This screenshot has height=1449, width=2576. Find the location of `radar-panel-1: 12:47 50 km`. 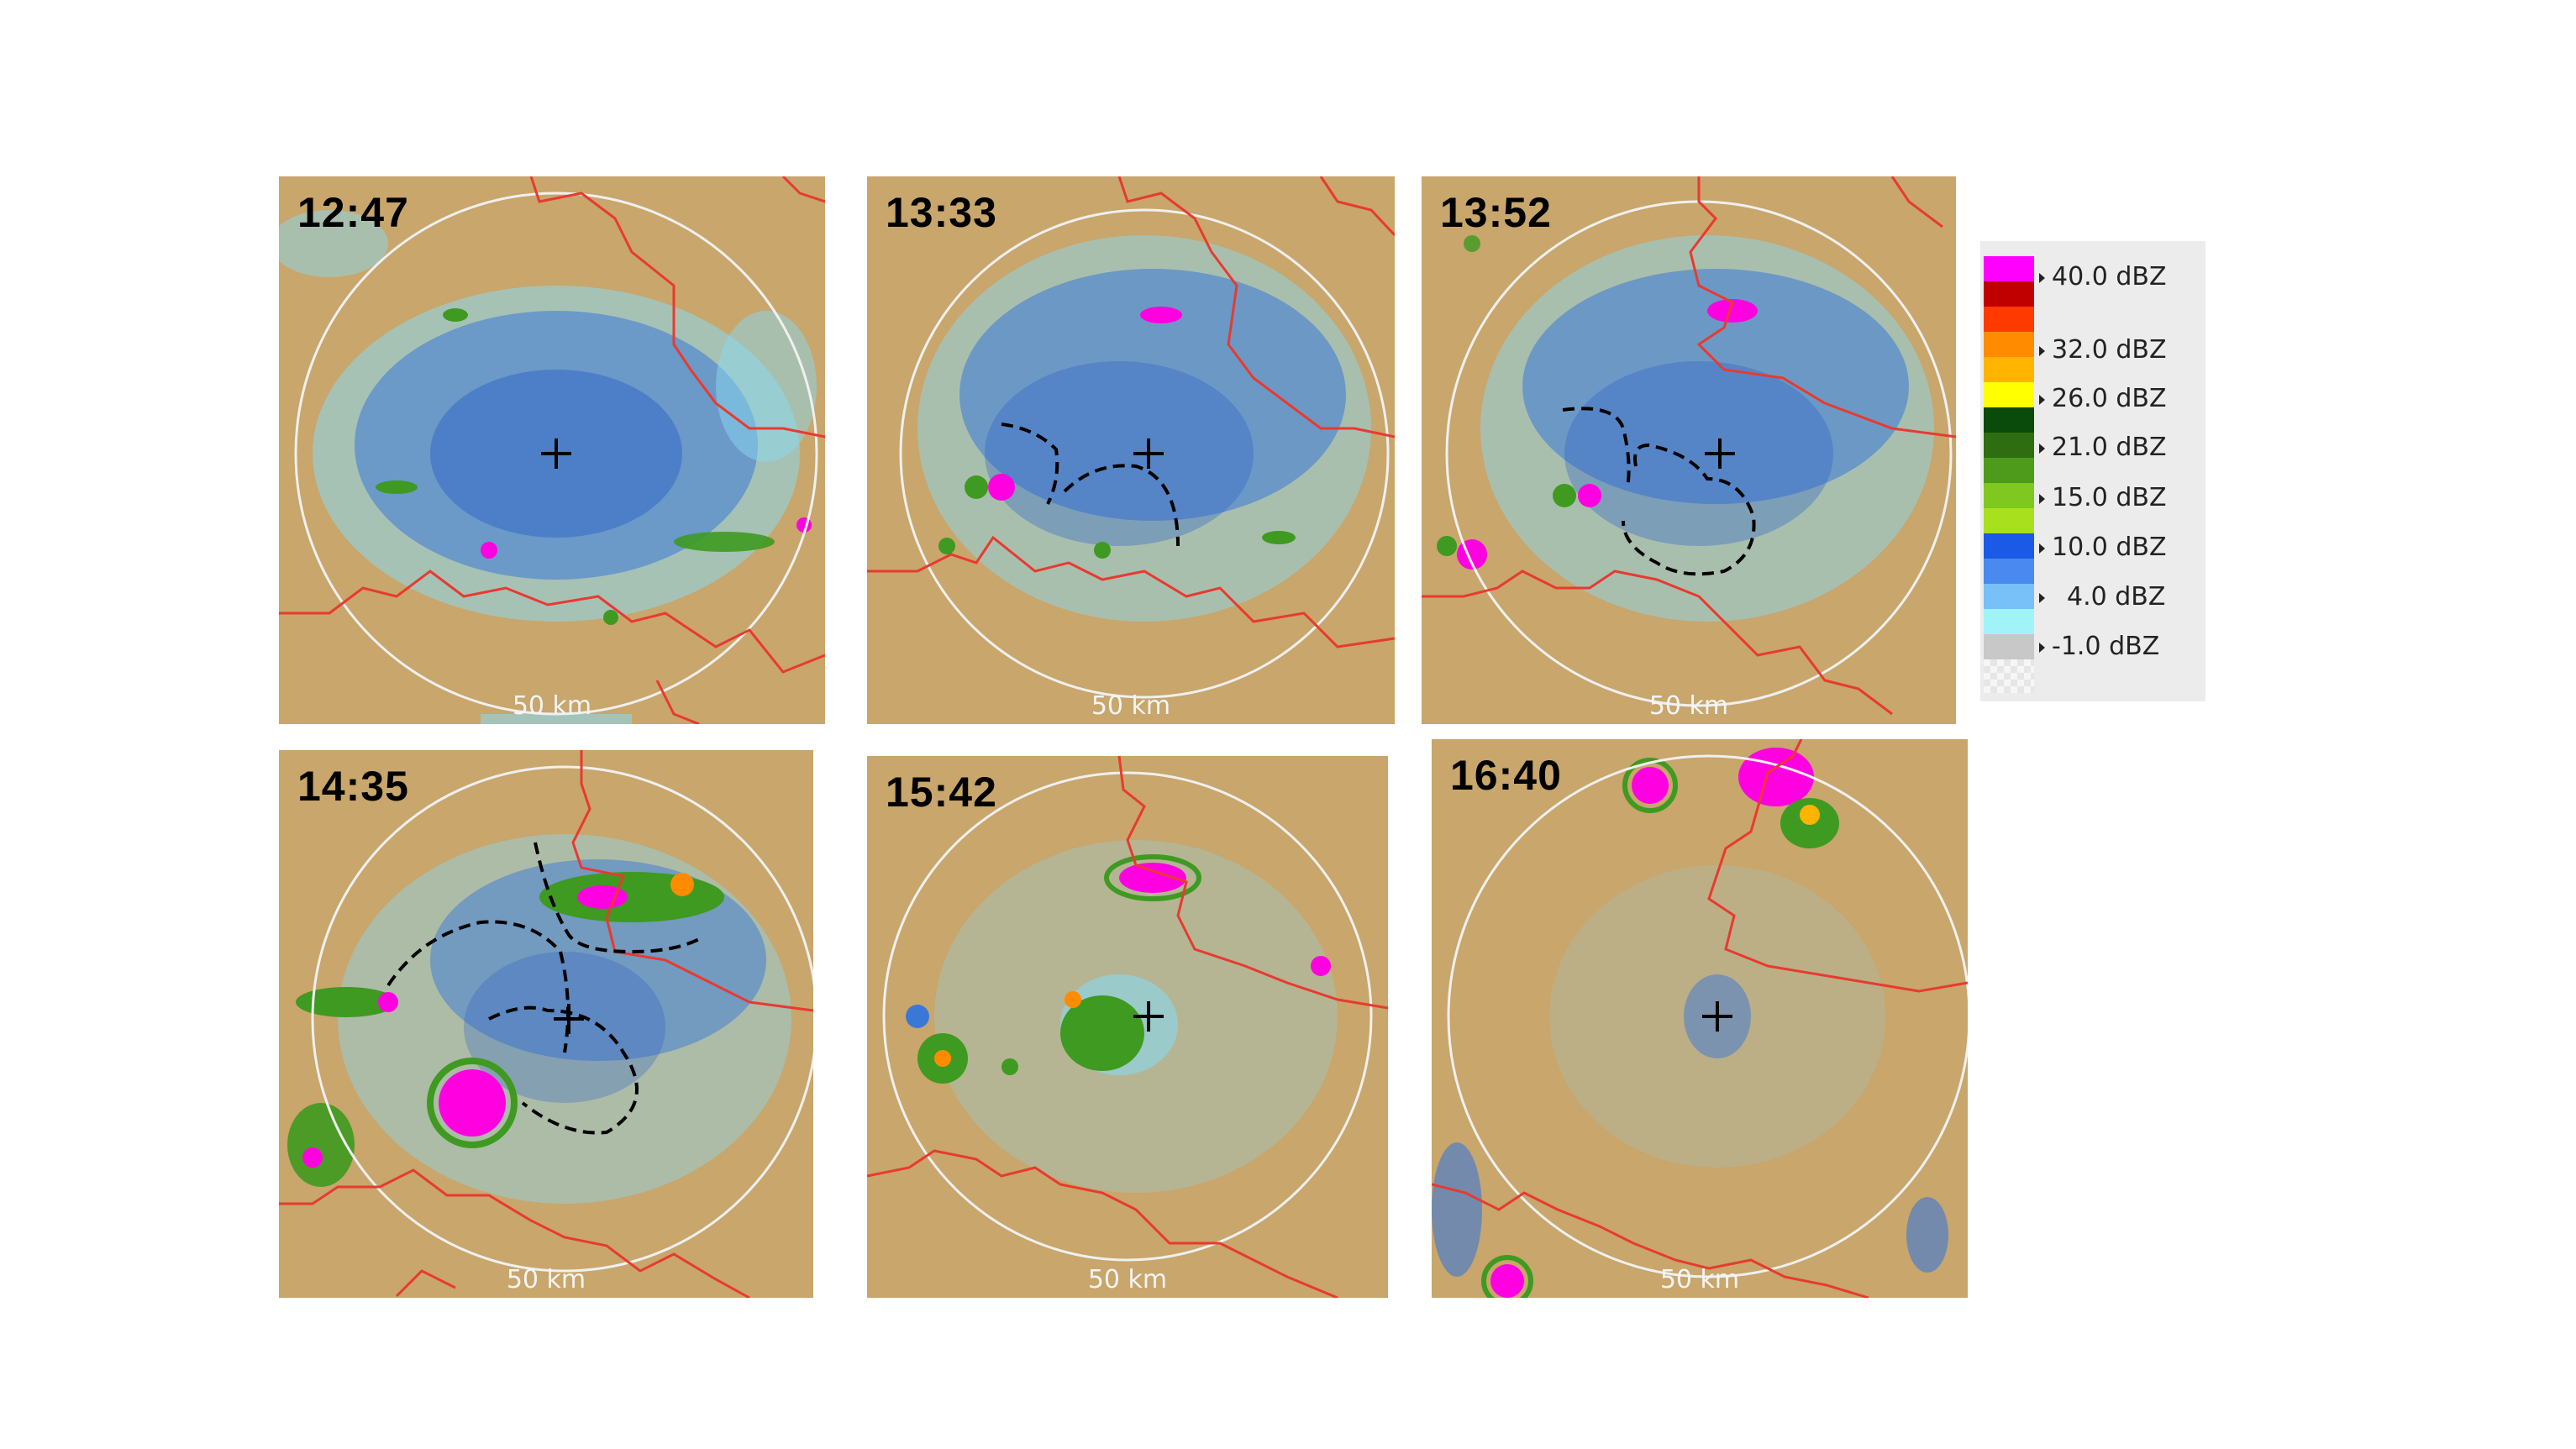

radar-panel-1: 12:47 50 km is located at coordinates (552, 450).